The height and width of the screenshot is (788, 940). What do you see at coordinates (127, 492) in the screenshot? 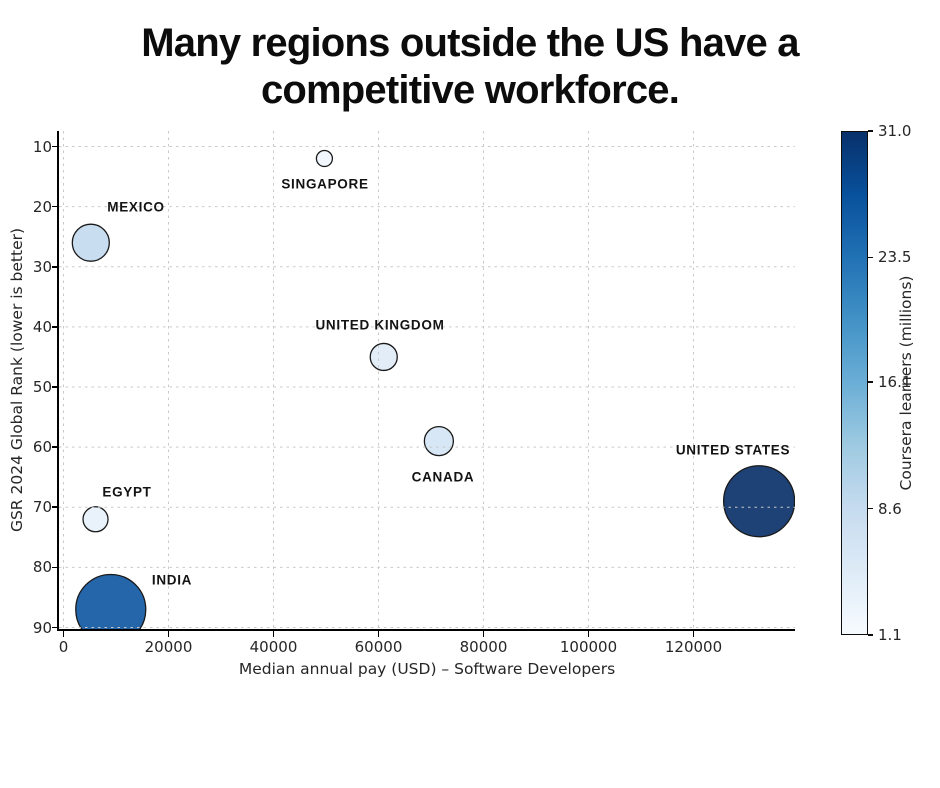
I see `country-label-egypt: EGYPT` at bounding box center [127, 492].